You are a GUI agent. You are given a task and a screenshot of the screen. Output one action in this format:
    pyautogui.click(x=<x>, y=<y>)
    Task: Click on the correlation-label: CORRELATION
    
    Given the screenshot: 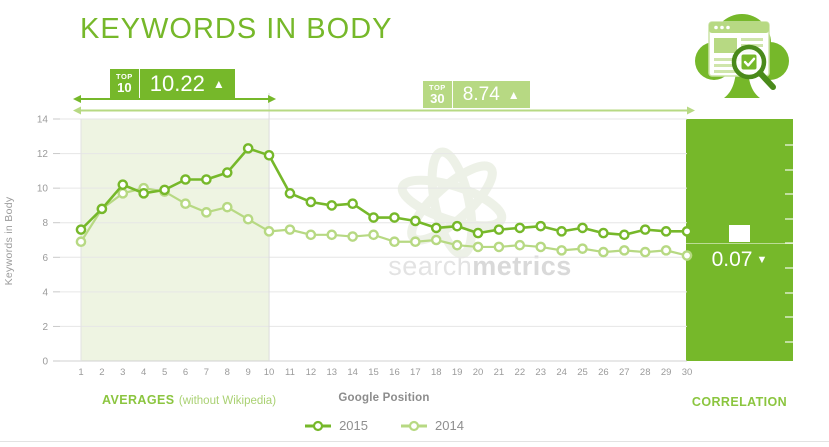 What is the action you would take?
    pyautogui.click(x=739, y=402)
    